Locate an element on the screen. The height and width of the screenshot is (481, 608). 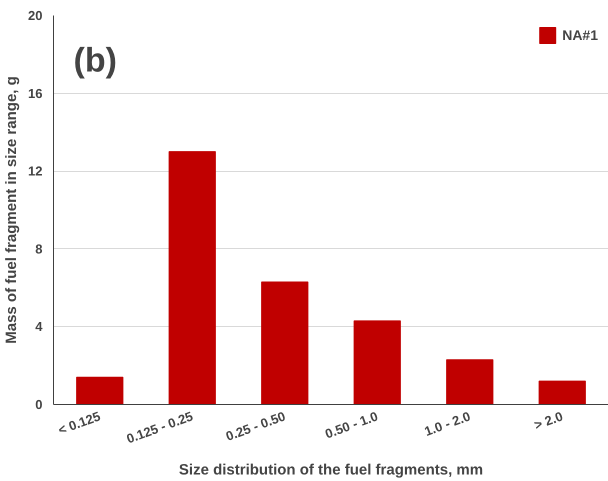
y-tick-label: 16 is located at coordinates (35, 93).